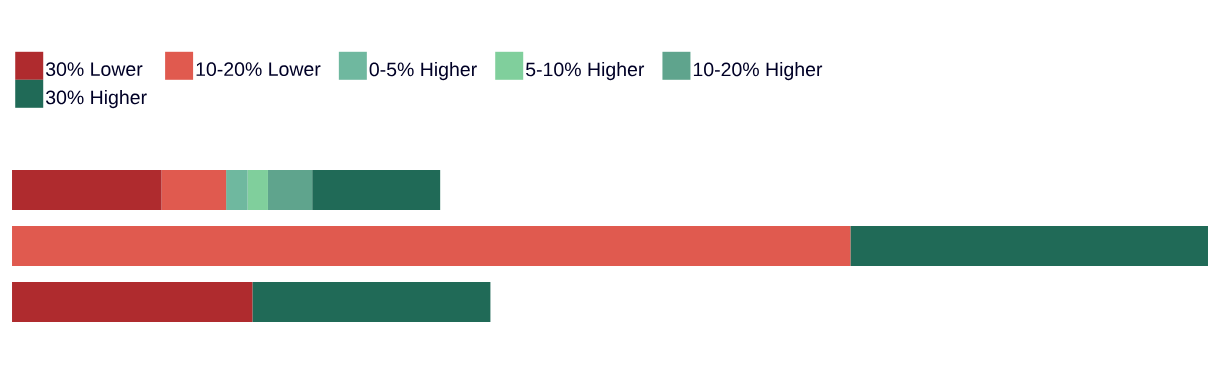  I want to click on legend-label: 0-5% Higher, so click(423, 71).